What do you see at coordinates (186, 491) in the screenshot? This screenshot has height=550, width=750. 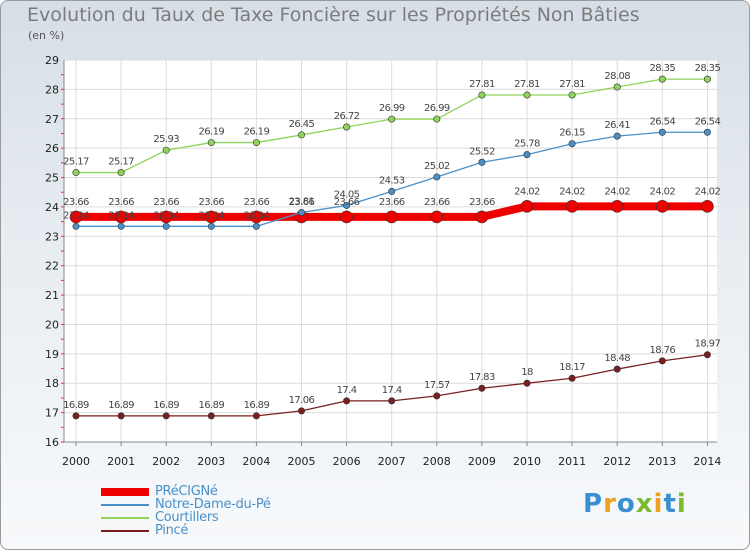 I see `legend-label: PRéCIGNé` at bounding box center [186, 491].